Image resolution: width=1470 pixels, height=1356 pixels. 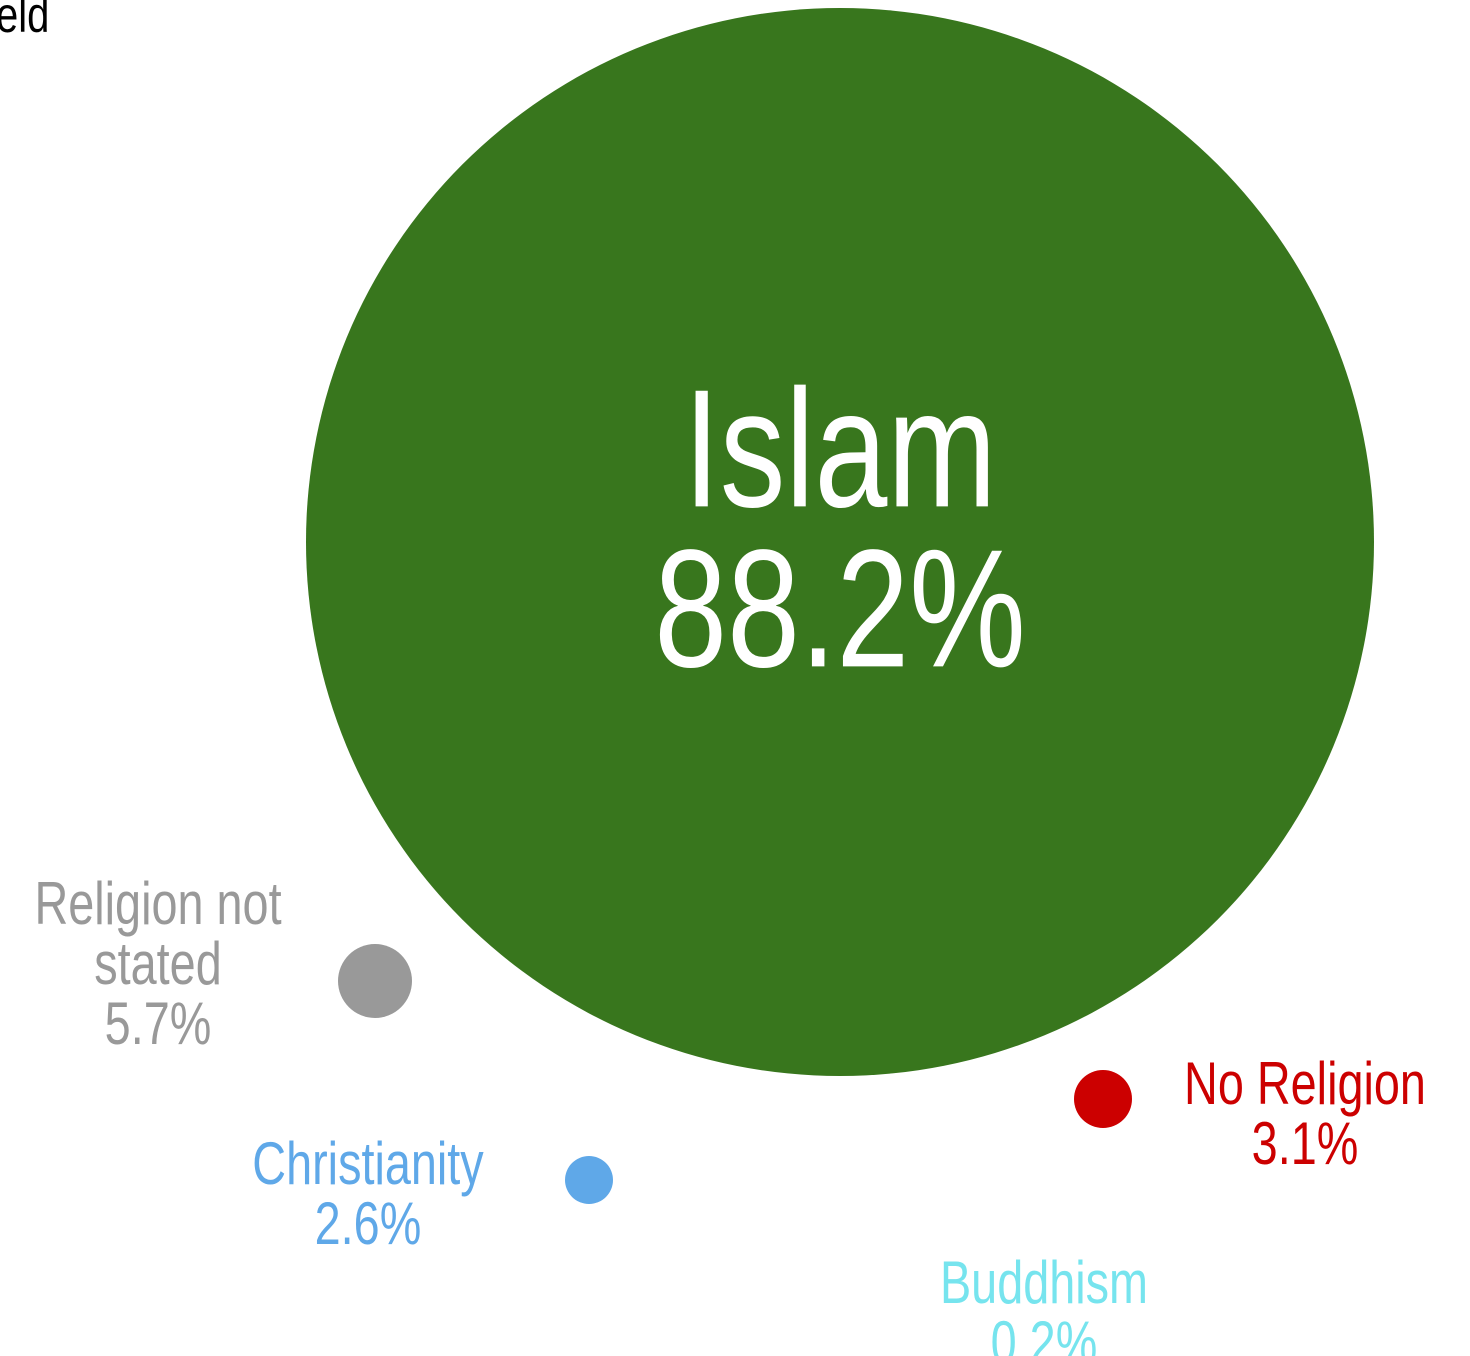 I want to click on label-christianity-value: 2.6%, so click(x=368, y=1223).